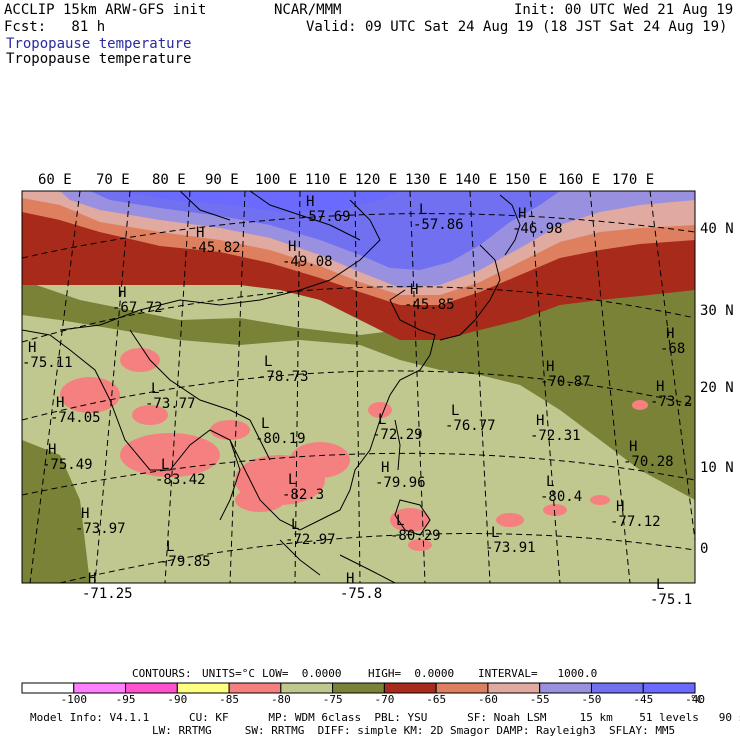 The height and width of the screenshot is (740, 740). Describe the element at coordinates (717, 468) in the screenshot. I see `latitude-label: 10 N` at that location.